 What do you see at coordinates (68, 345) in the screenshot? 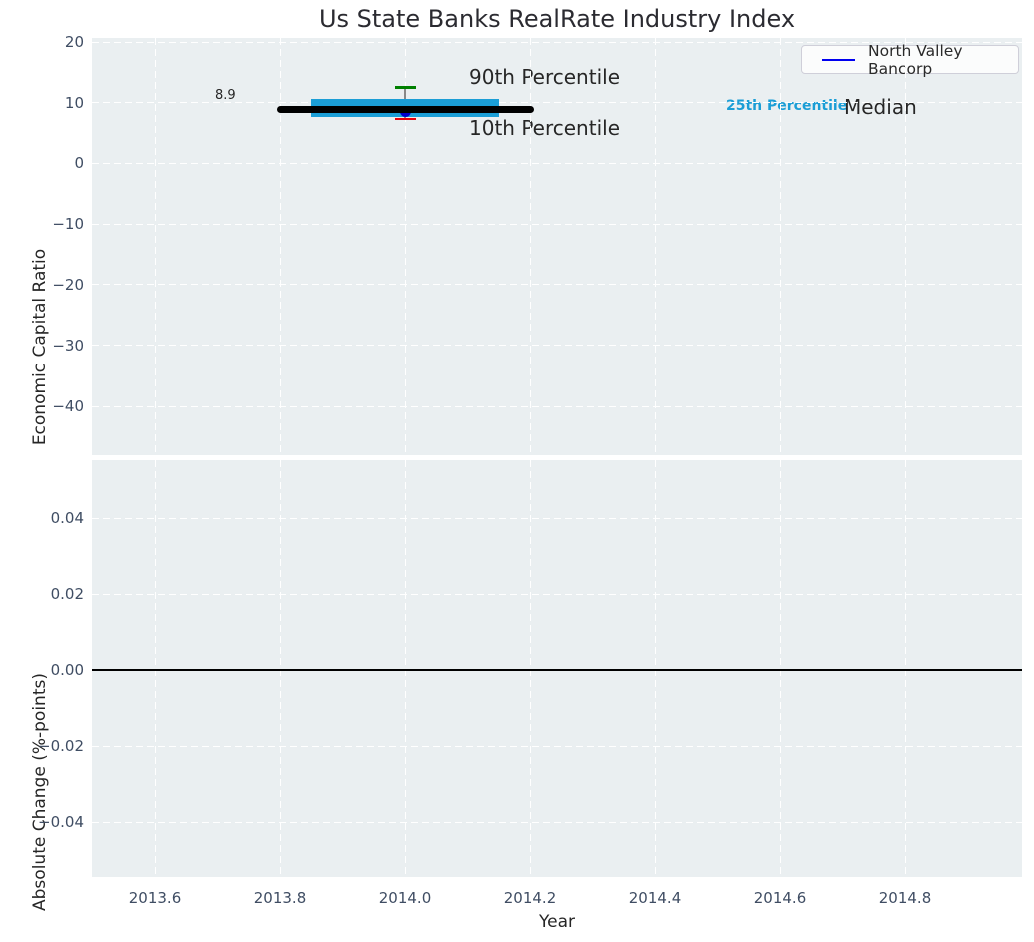
I see `y-tick-label: −30` at bounding box center [68, 345].